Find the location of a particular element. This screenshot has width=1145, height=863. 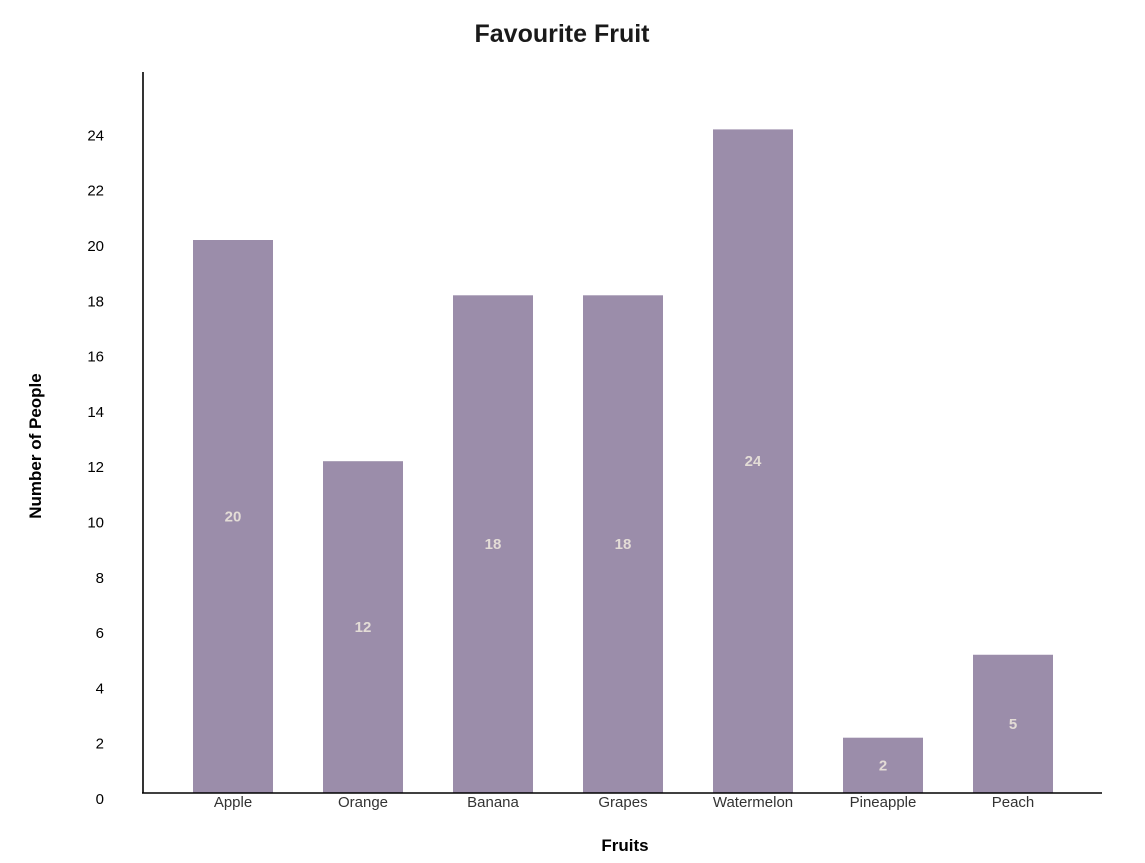

data-label-banana: 18 is located at coordinates (493, 544).